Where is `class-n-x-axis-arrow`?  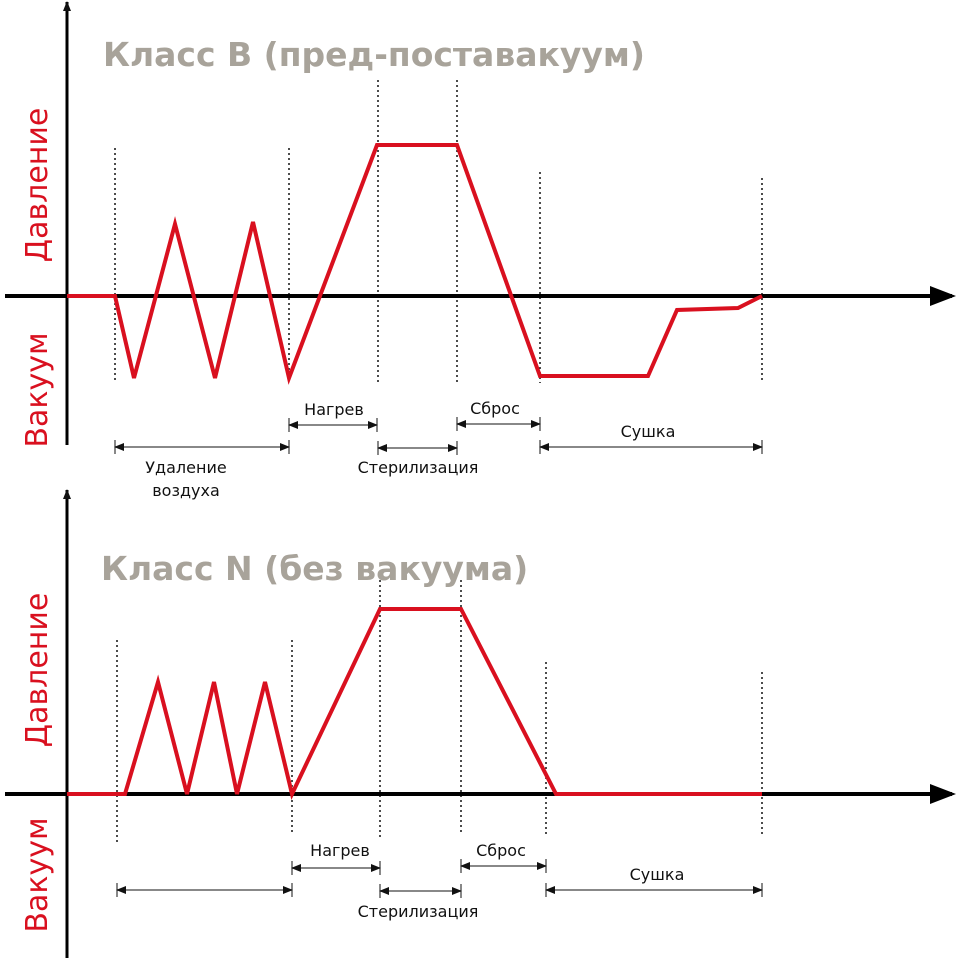 class-n-x-axis-arrow is located at coordinates (943, 794).